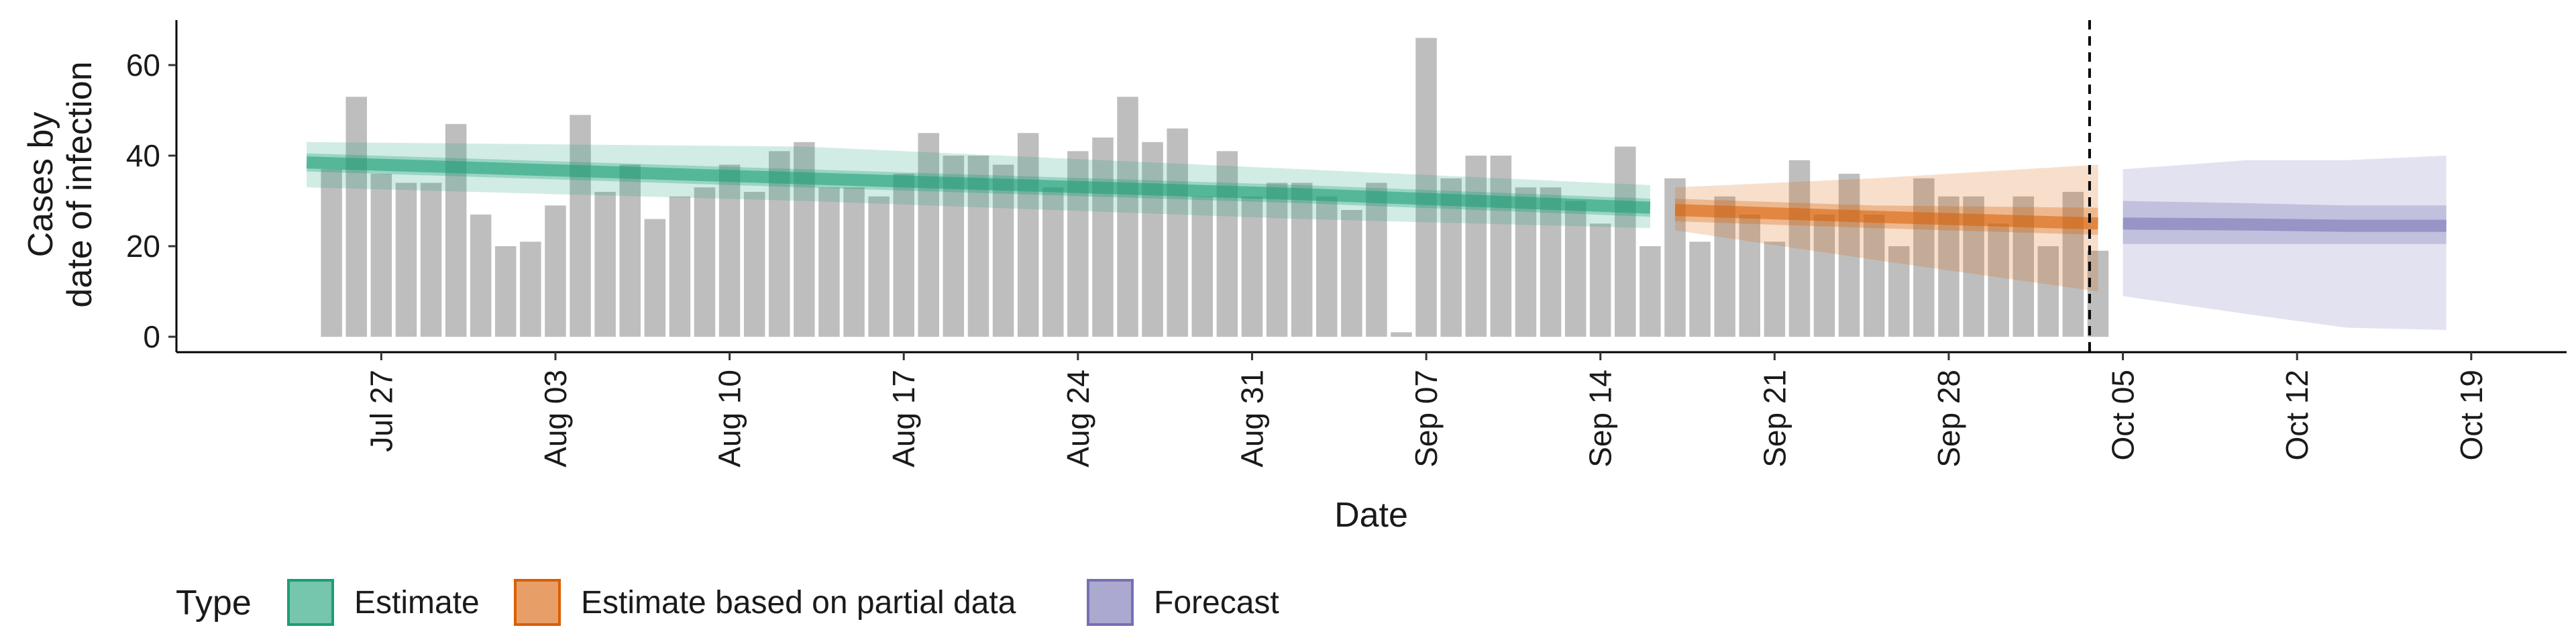  I want to click on x-tick-label: Sep 14, so click(1600, 419).